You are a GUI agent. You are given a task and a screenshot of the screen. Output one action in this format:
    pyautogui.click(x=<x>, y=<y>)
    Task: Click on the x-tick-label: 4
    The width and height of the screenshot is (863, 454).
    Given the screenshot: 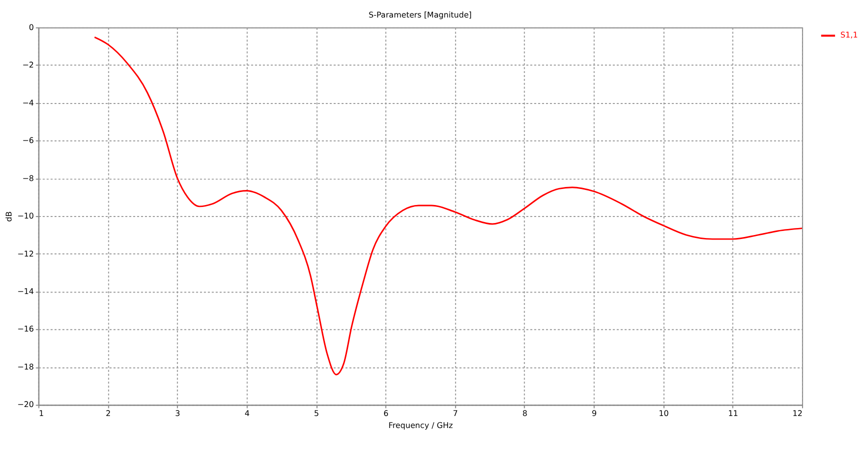 What is the action you would take?
    pyautogui.click(x=247, y=413)
    